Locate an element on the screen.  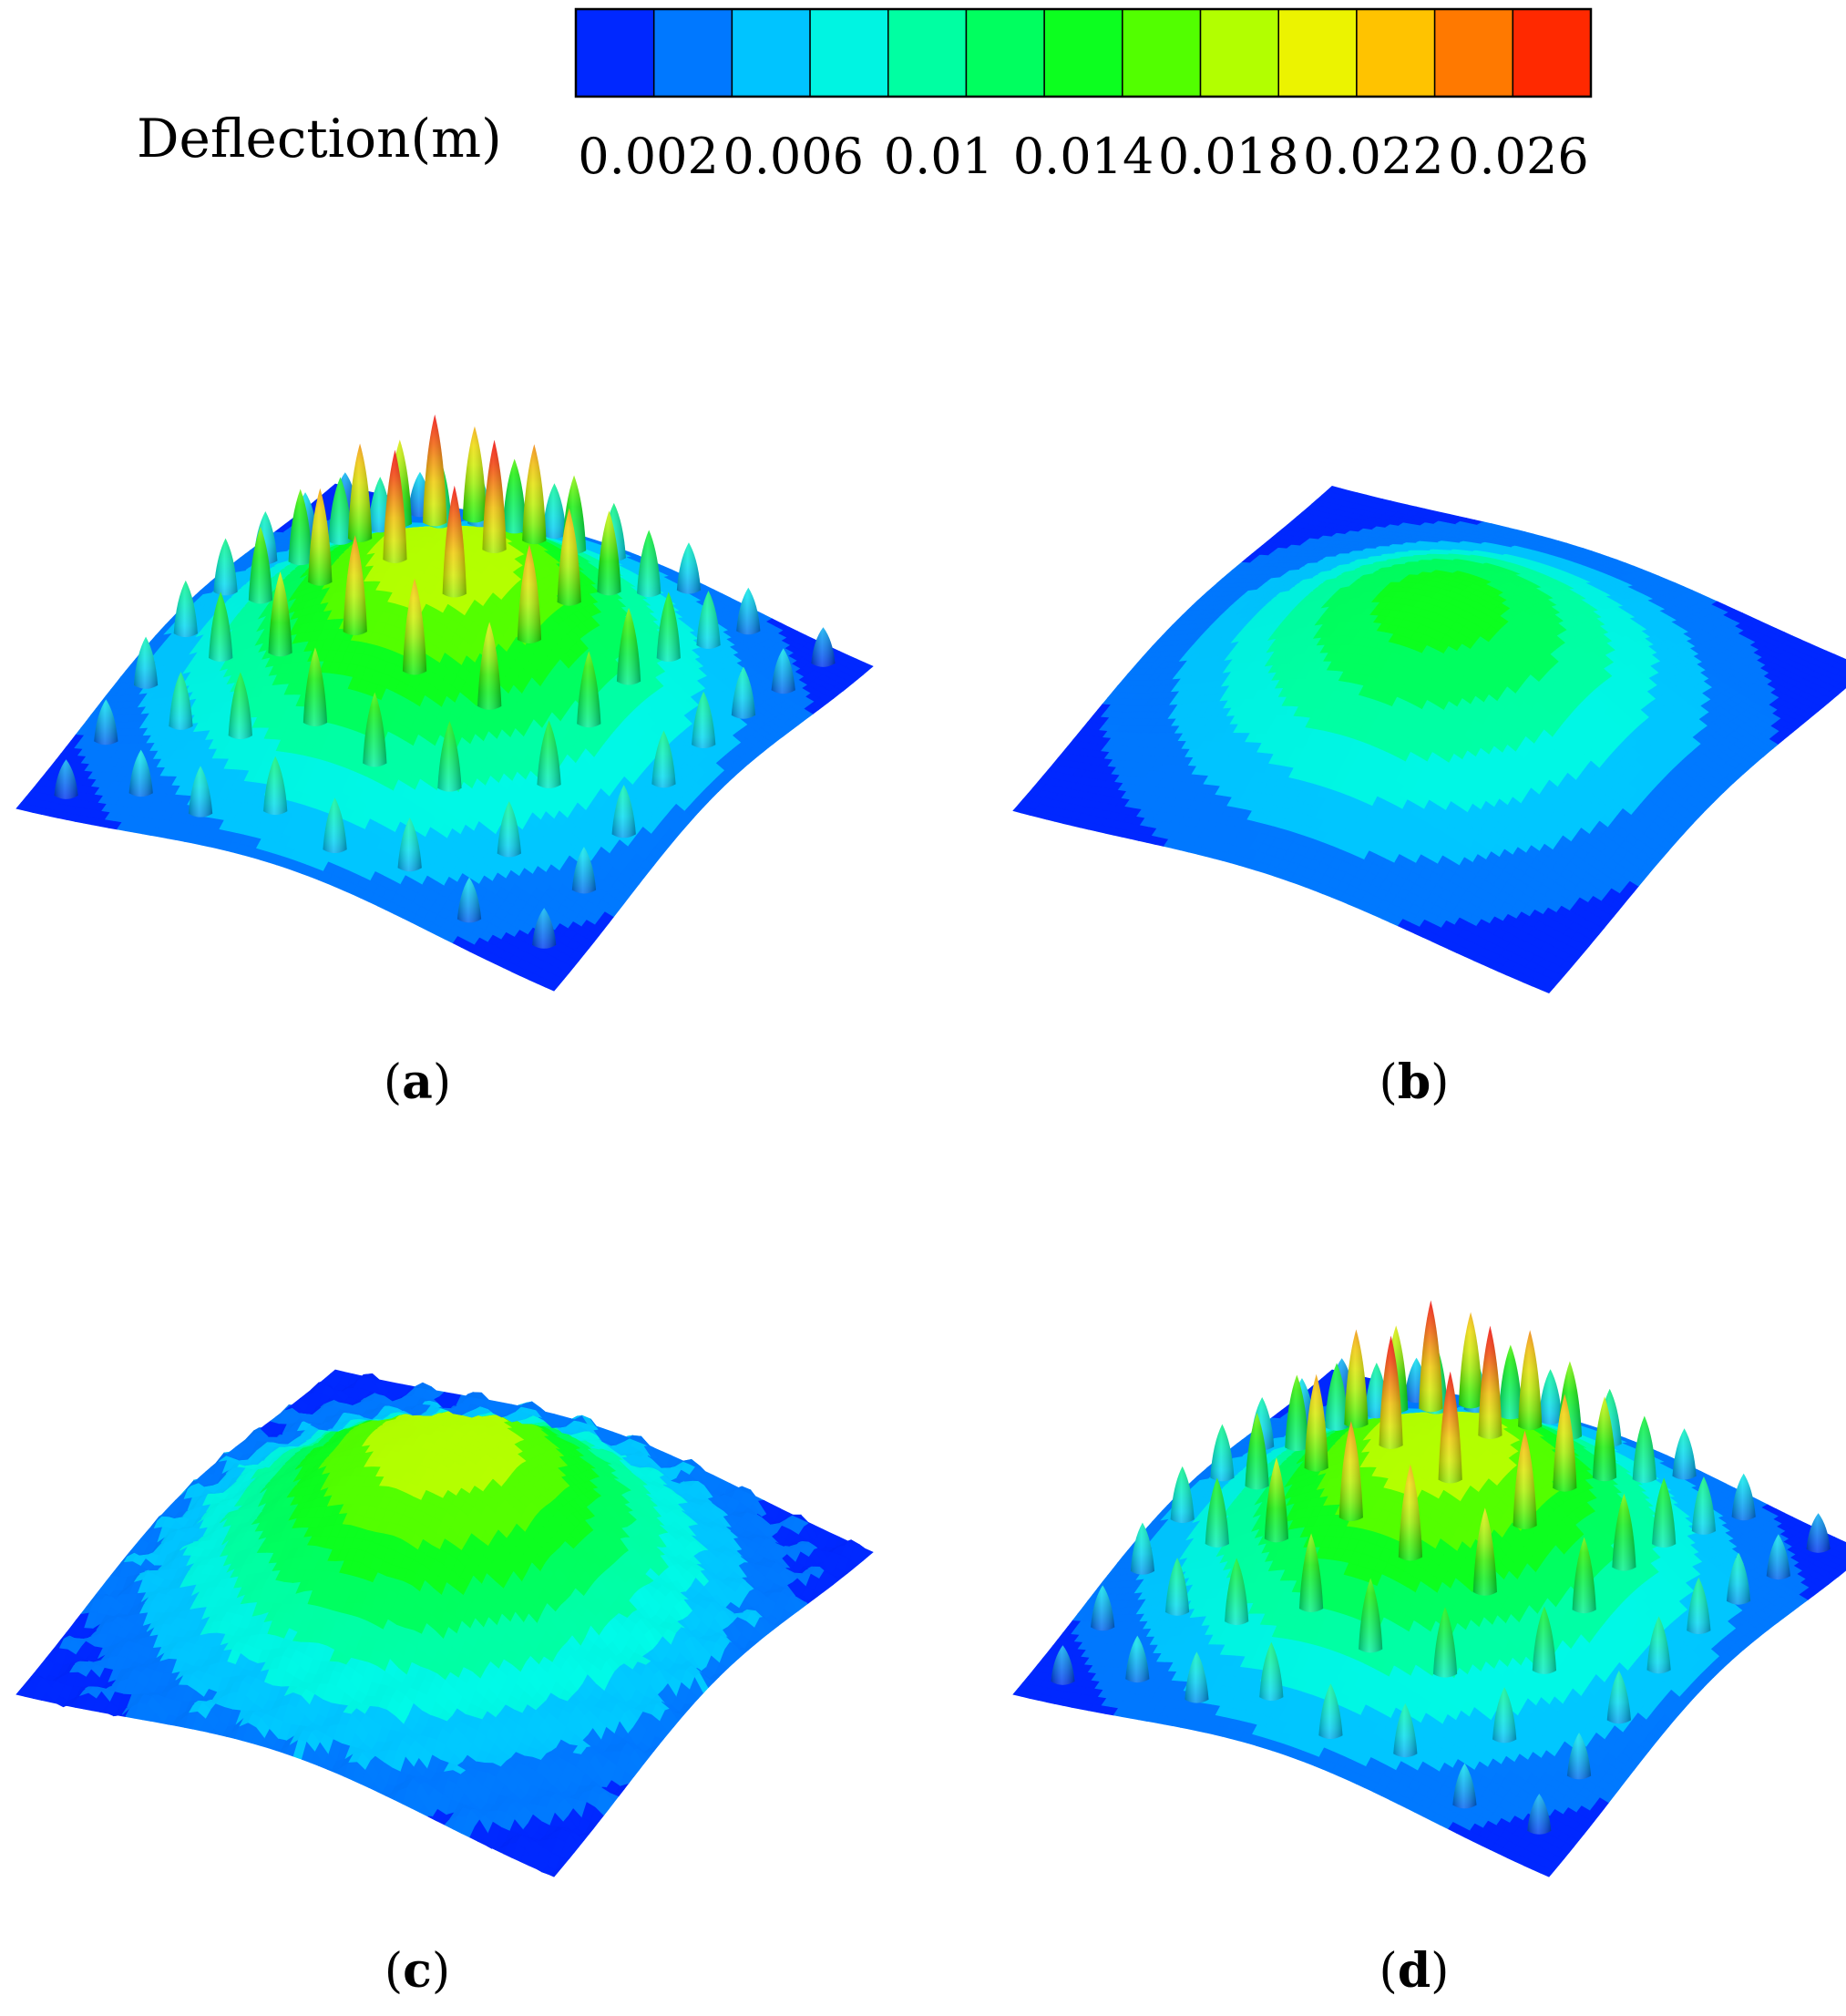
colorbar-tick-label: 0.014 is located at coordinates (1083, 157).